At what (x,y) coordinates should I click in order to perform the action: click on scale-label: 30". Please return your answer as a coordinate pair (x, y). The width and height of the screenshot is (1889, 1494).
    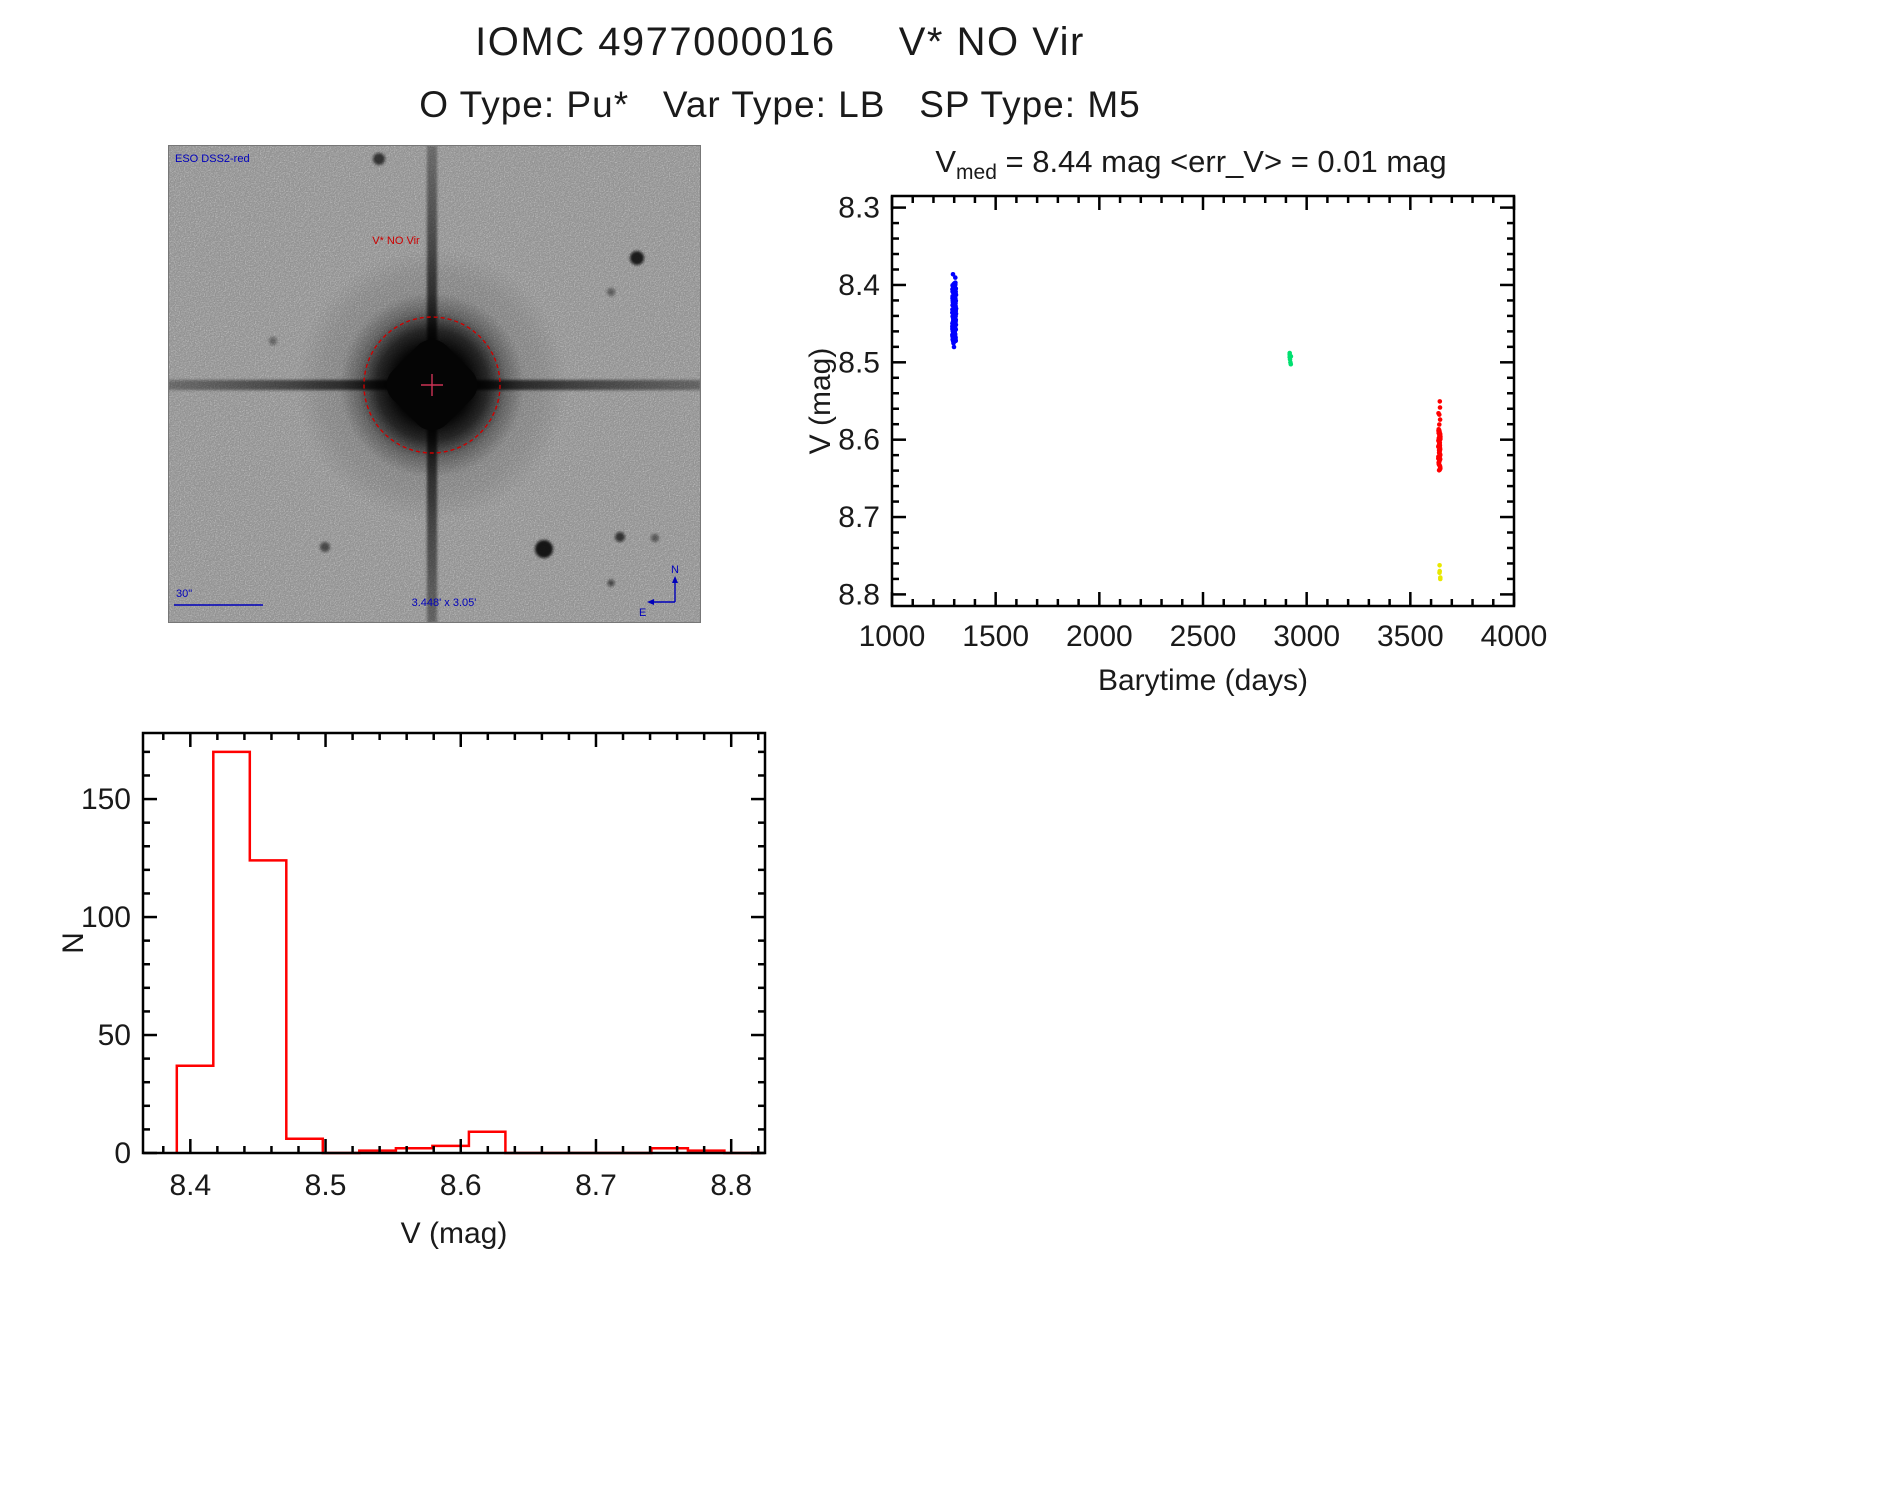
    Looking at the image, I should click on (184, 594).